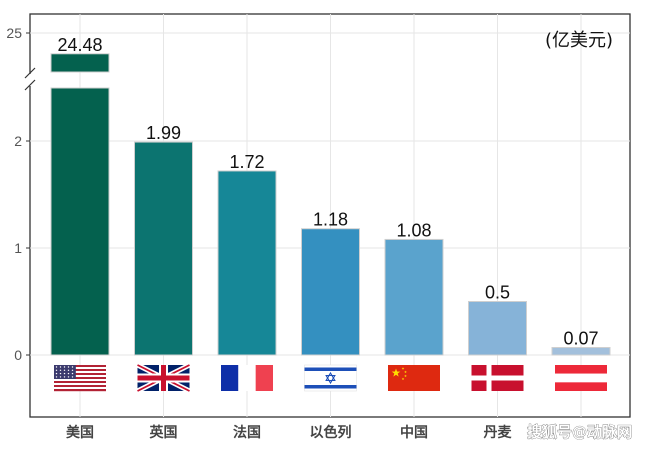 This screenshot has height=451, width=650. Describe the element at coordinates (414, 432) in the screenshot. I see `x-category-label: 中国` at that location.